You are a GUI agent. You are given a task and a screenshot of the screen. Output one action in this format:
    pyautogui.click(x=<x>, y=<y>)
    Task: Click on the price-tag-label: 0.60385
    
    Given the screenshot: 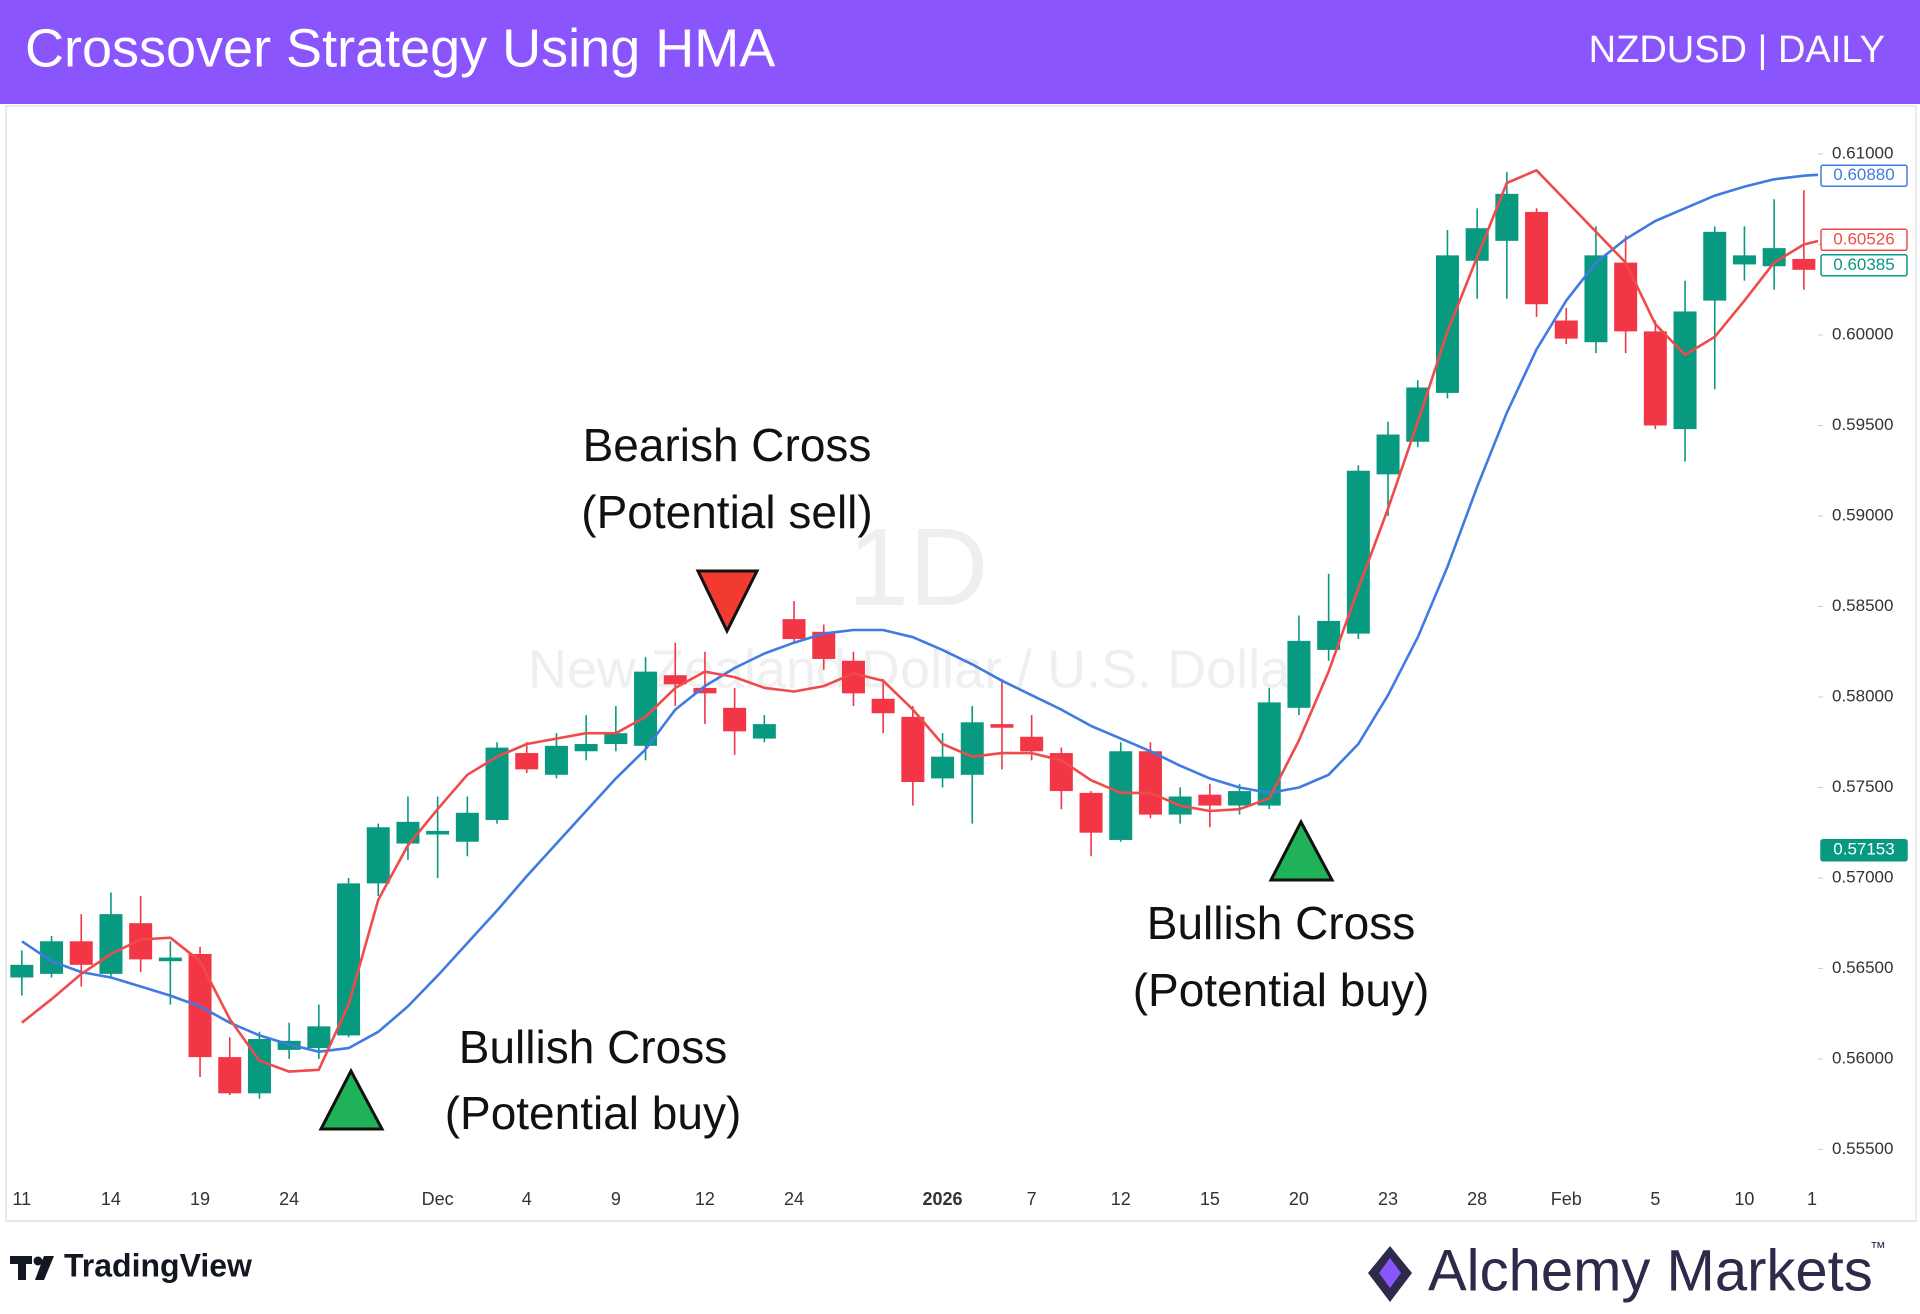 What is the action you would take?
    pyautogui.click(x=1863, y=264)
    